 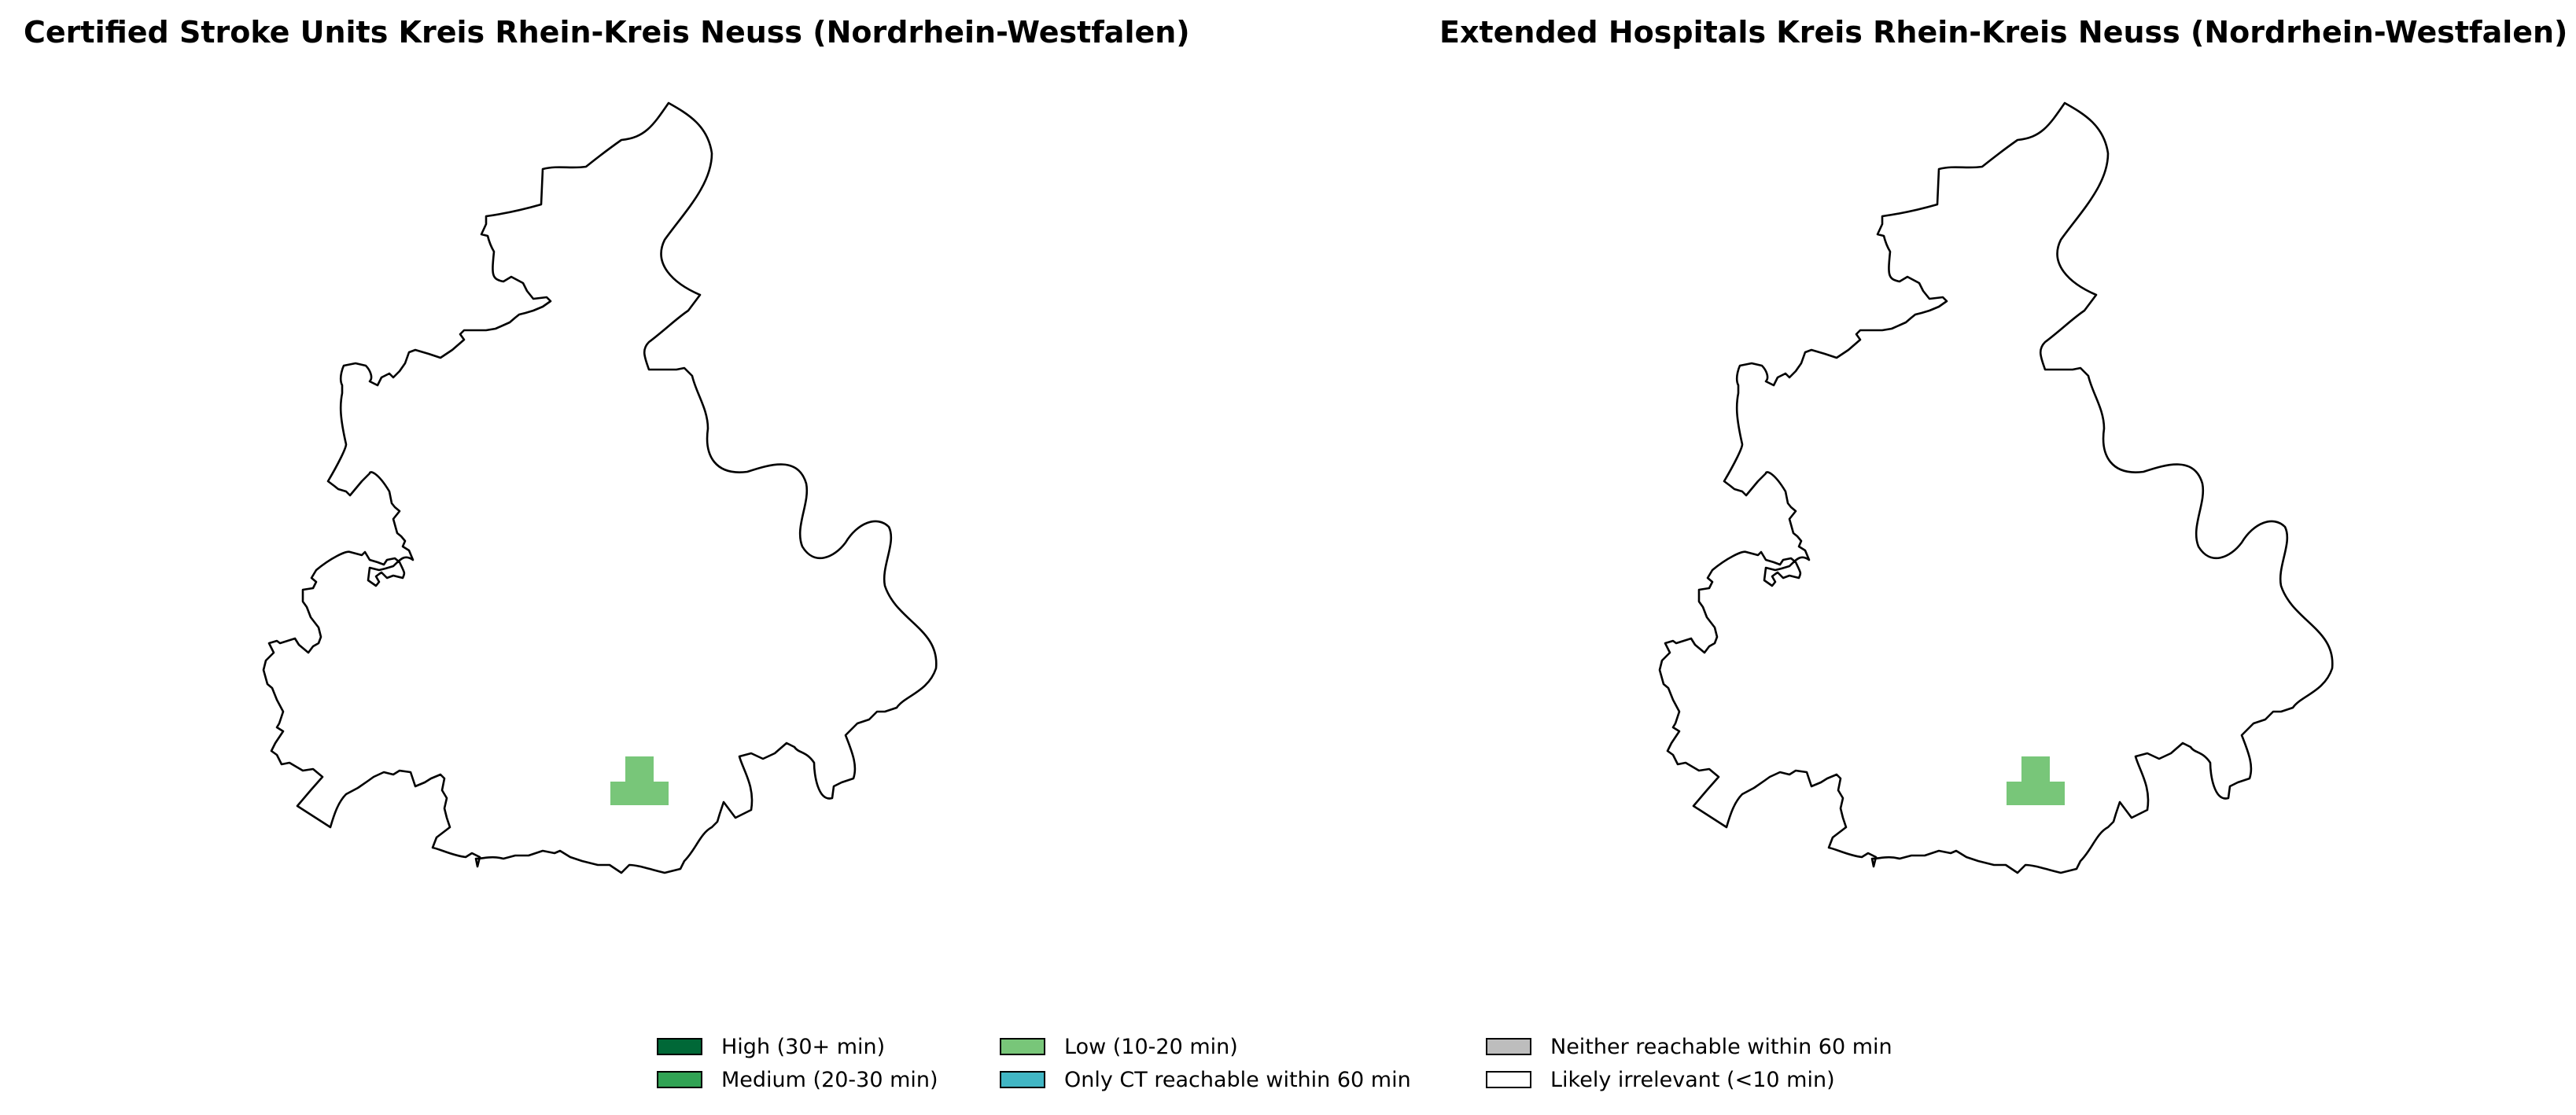 I want to click on legend-label: Medium (20-30 min), so click(x=829, y=1079).